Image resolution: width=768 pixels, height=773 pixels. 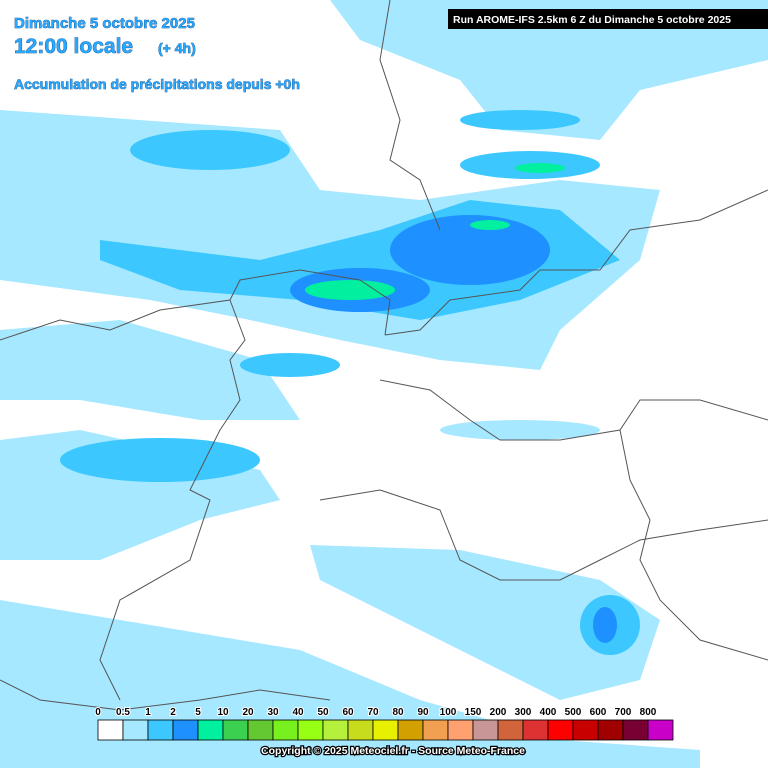 I want to click on lead: (+ 4h), so click(x=177, y=48).